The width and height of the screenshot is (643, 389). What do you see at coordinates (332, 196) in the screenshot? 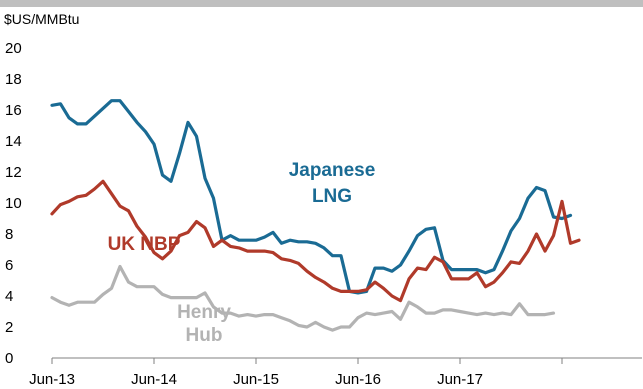
I see `series-annotation-label: LNG` at bounding box center [332, 196].